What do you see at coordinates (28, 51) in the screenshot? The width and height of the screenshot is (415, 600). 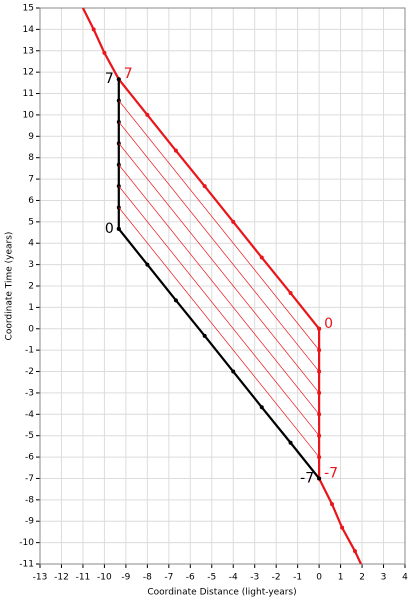 I see `y-tick-label: 13` at bounding box center [28, 51].